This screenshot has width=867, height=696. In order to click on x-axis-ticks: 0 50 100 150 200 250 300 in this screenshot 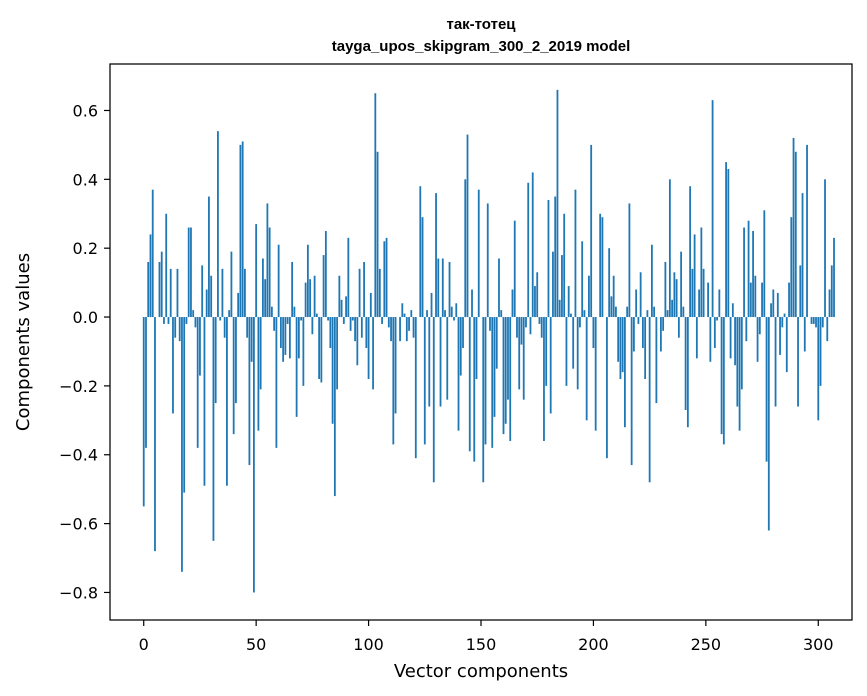, I will do `click(486, 637)`.